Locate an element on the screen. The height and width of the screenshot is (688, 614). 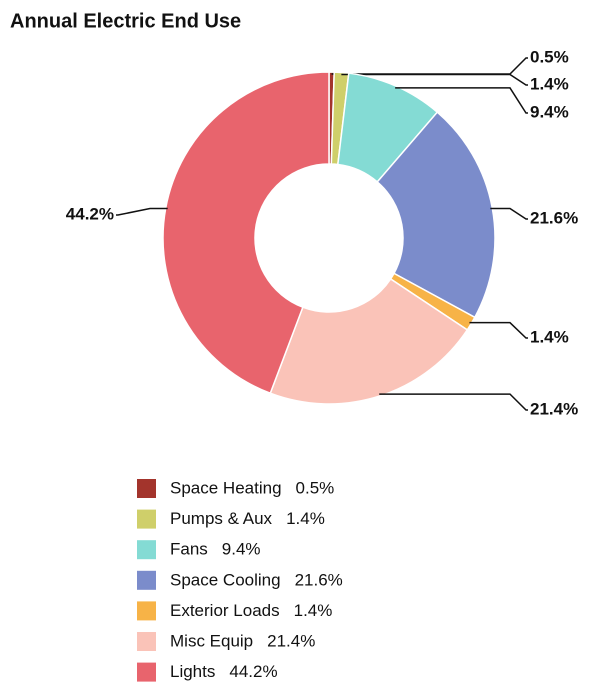
chart-title: Annual Electric End Use is located at coordinates (125, 21).